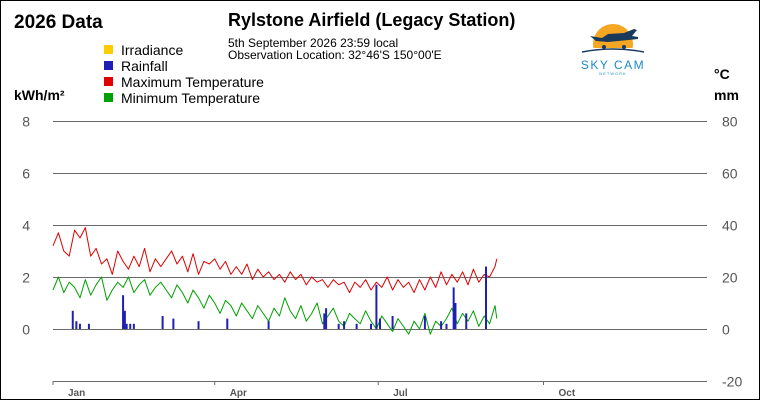 This screenshot has height=400, width=760. Describe the element at coordinates (108, 97) in the screenshot. I see `legend-swatch-min-temp` at that location.